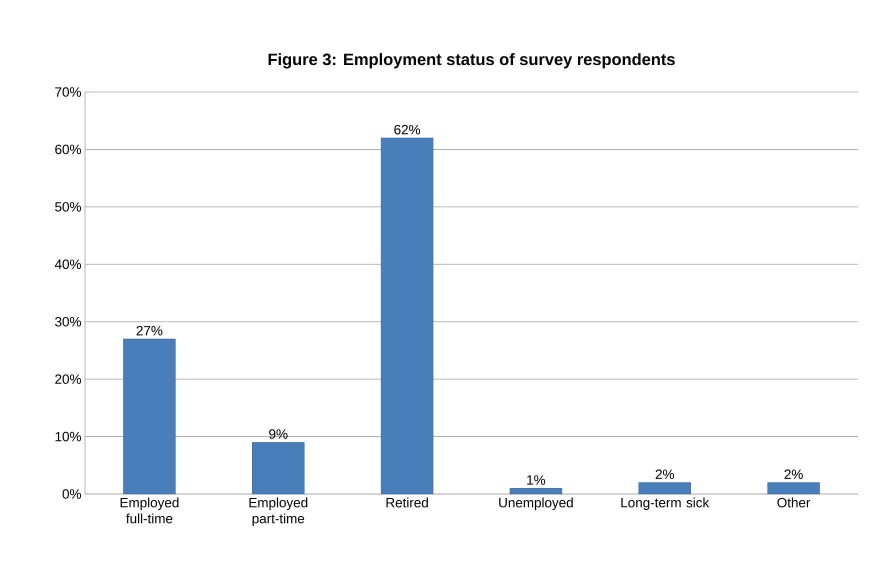 This screenshot has height=571, width=870. Describe the element at coordinates (278, 434) in the screenshot. I see `data-label: 9%` at that location.